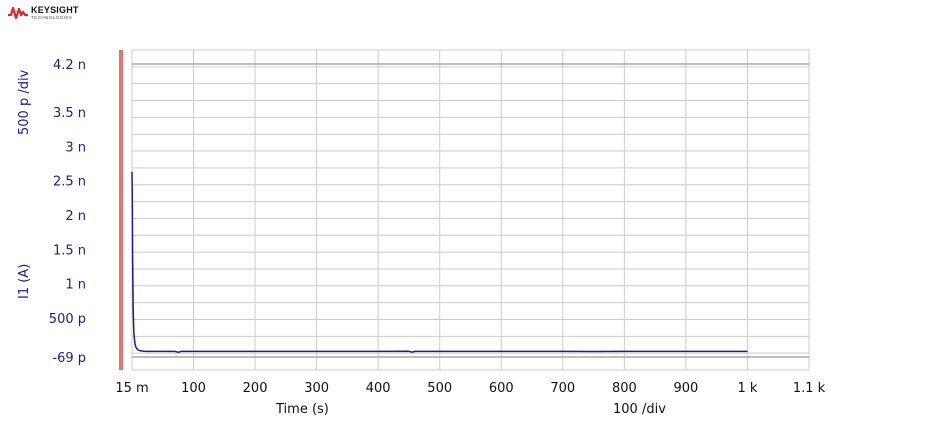 The width and height of the screenshot is (941, 422). Describe the element at coordinates (131, 388) in the screenshot. I see `x-tick-label: 15 m` at that location.